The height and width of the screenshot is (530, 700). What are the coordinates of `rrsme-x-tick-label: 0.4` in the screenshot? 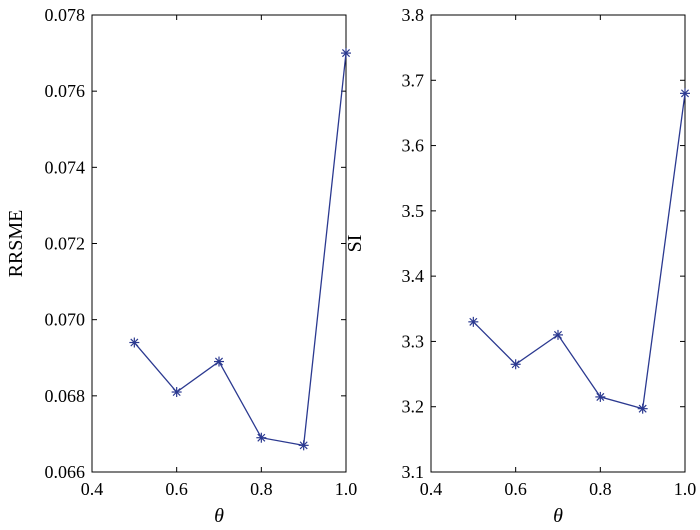 It's located at (92, 489).